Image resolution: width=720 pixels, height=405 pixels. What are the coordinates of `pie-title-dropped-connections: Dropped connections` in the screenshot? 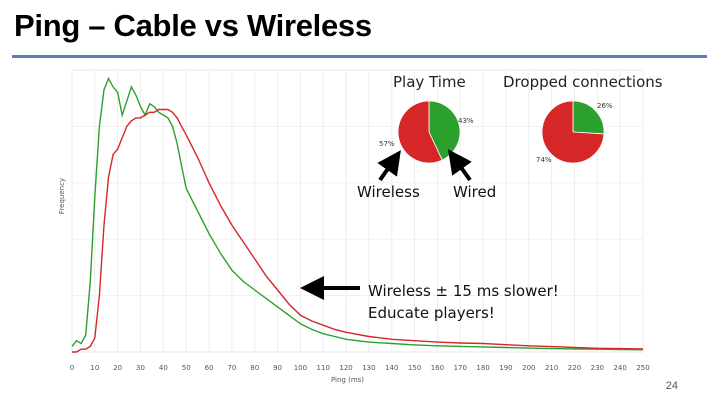 It's located at (583, 82).